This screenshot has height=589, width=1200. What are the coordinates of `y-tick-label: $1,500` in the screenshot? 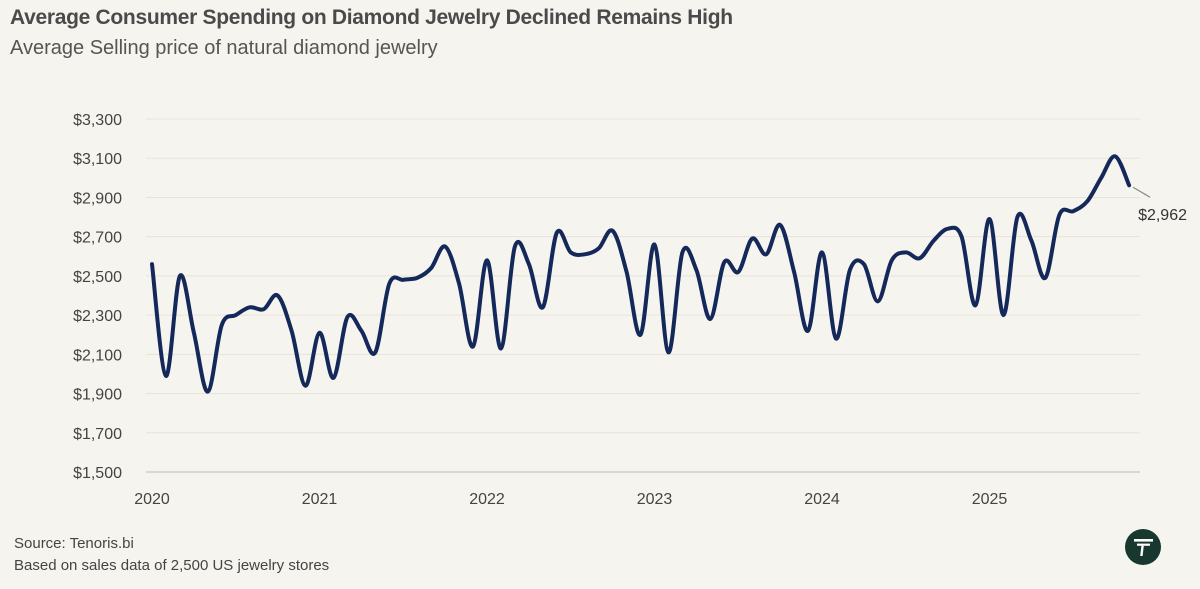 It's located at (97, 473).